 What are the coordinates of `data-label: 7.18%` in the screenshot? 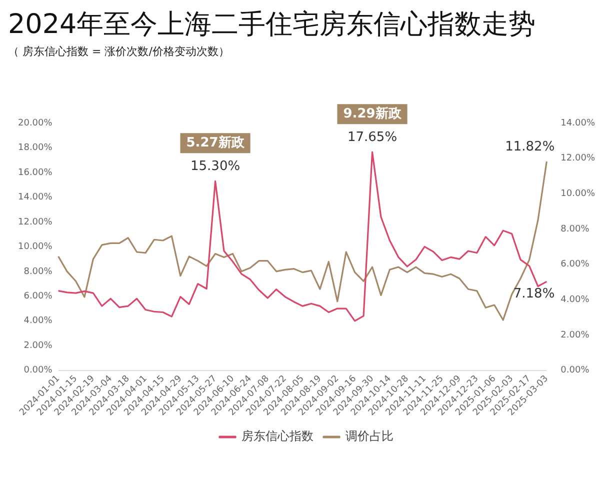 It's located at (534, 294).